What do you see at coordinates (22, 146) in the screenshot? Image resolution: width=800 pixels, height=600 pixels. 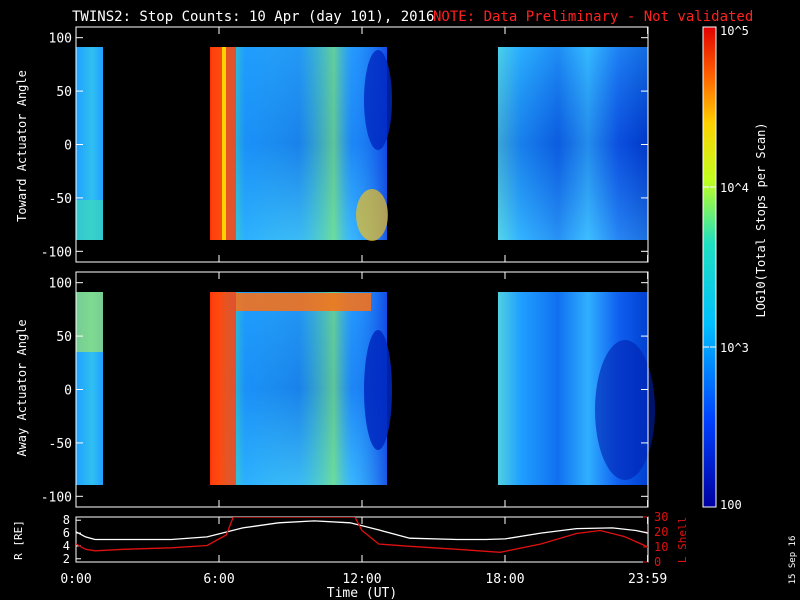 I see `toward-ylabel: Toward Actuator Angle` at bounding box center [22, 146].